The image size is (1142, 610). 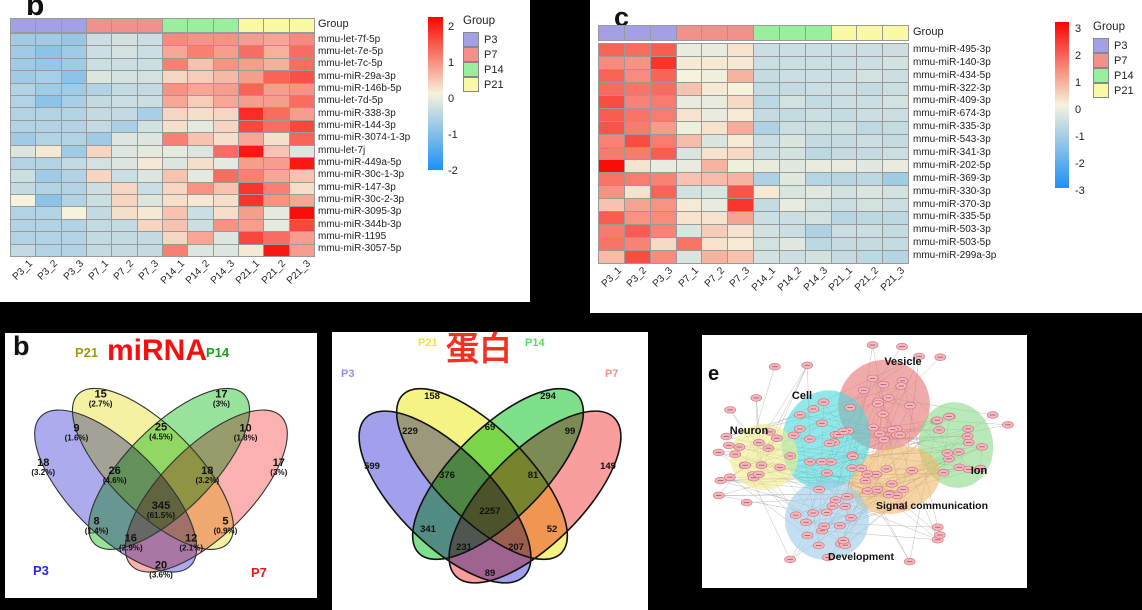 I want to click on venn-pct-p14: (3%), so click(x=221, y=403).